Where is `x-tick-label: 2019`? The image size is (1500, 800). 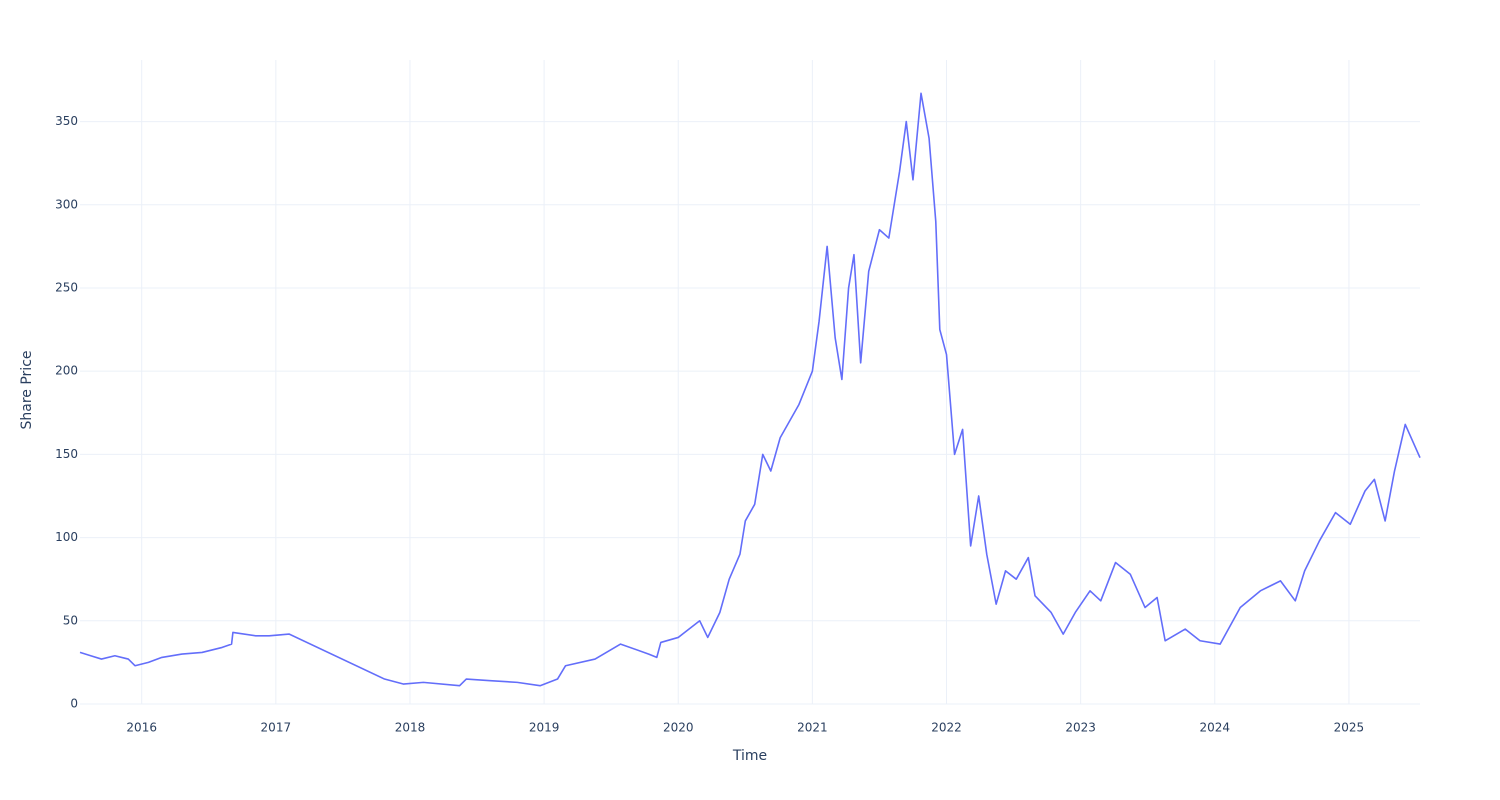 x-tick-label: 2019 is located at coordinates (544, 728).